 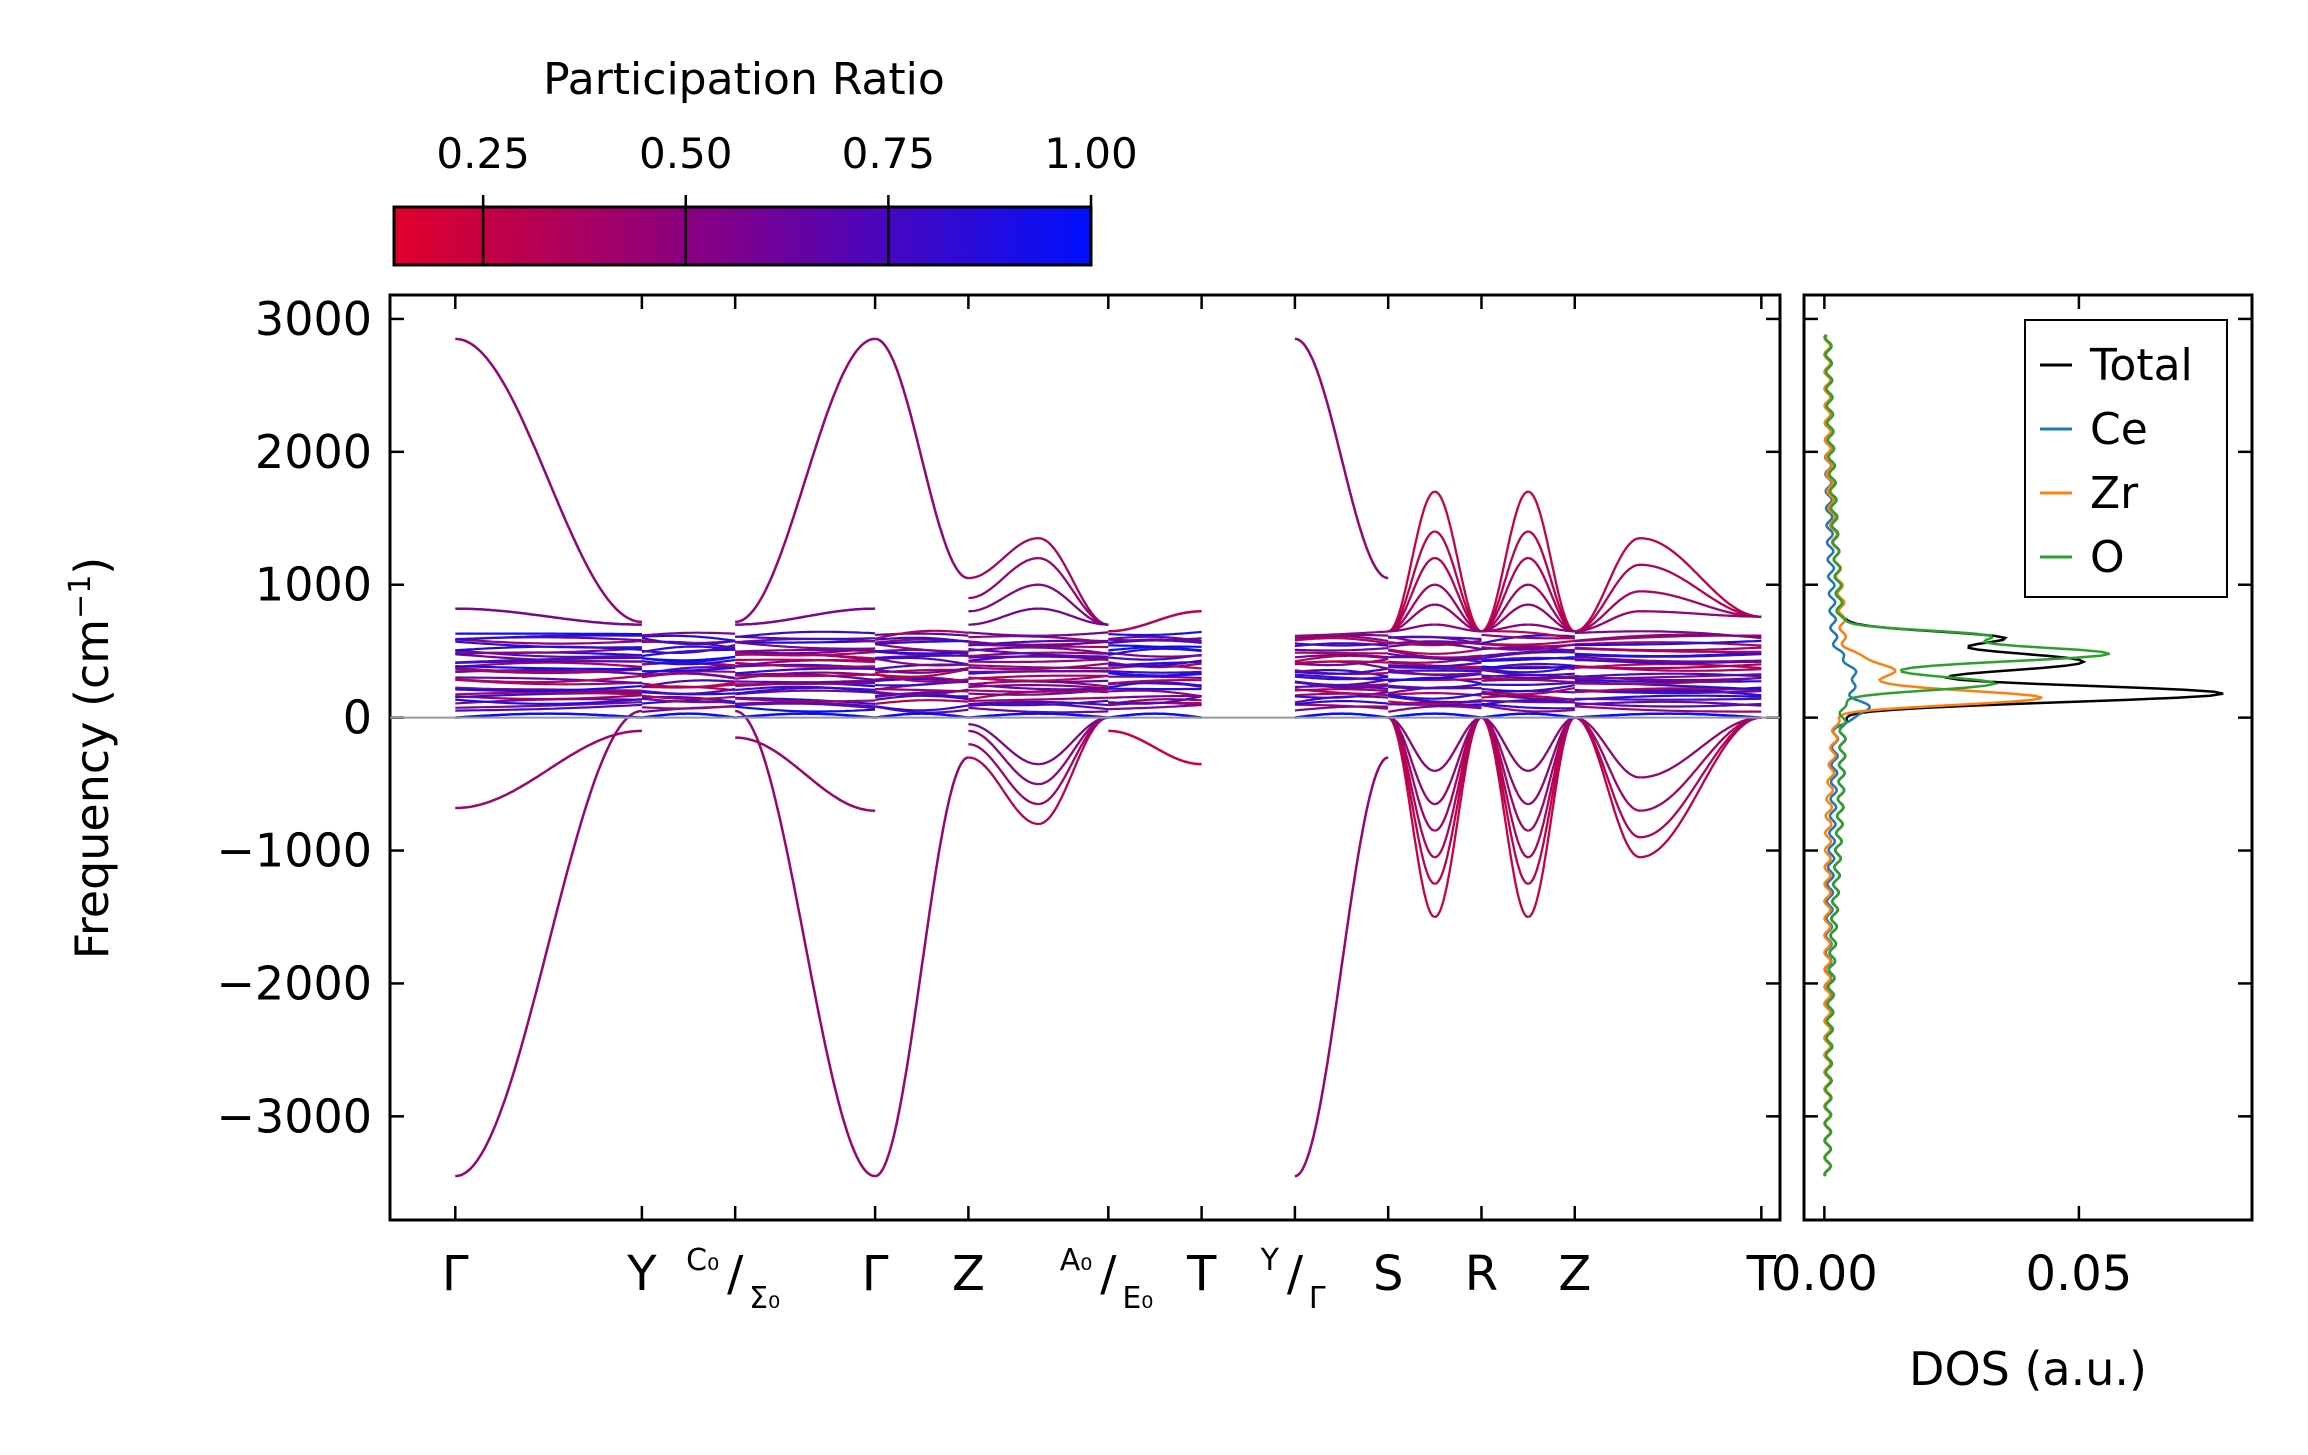 I want to click on dos-curves, so click(x=2023, y=755).